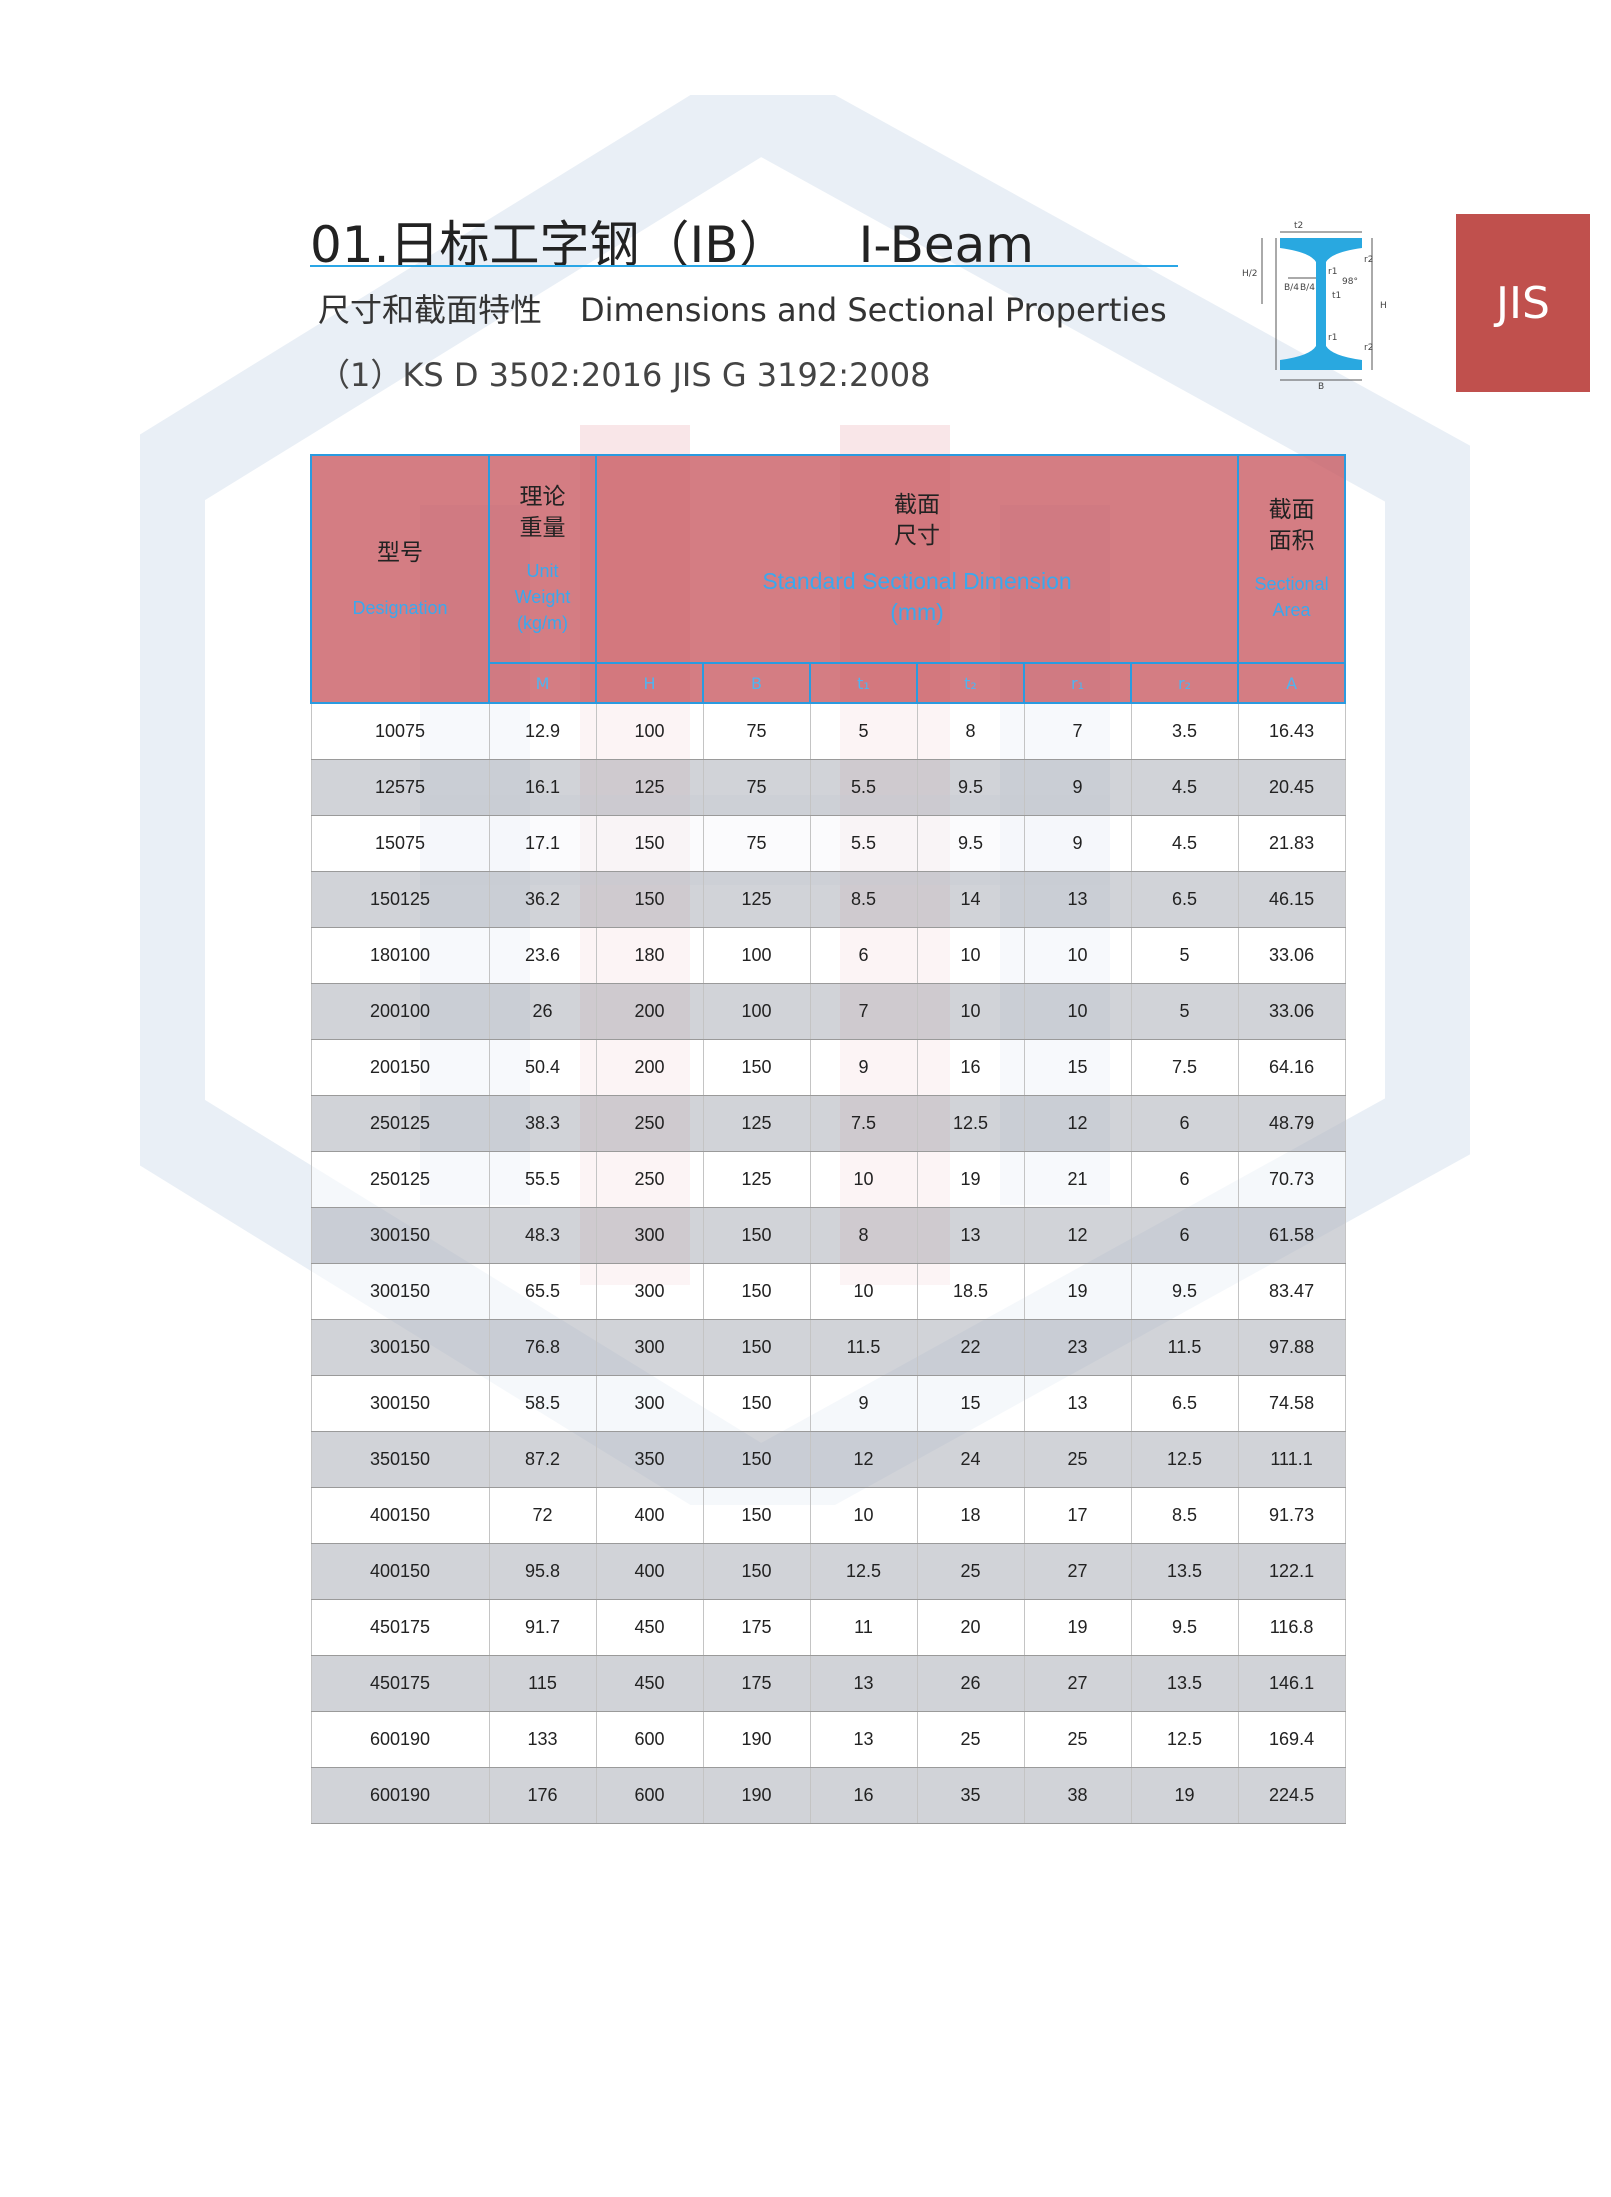 This screenshot has width=1611, height=2197. Describe the element at coordinates (542, 955) in the screenshot. I see `cell-unit-weight: 23.6` at that location.